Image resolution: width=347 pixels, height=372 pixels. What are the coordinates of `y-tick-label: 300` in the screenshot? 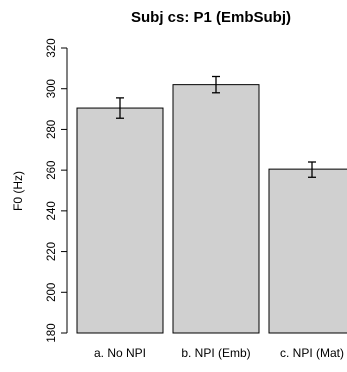 It's located at (52, 88).